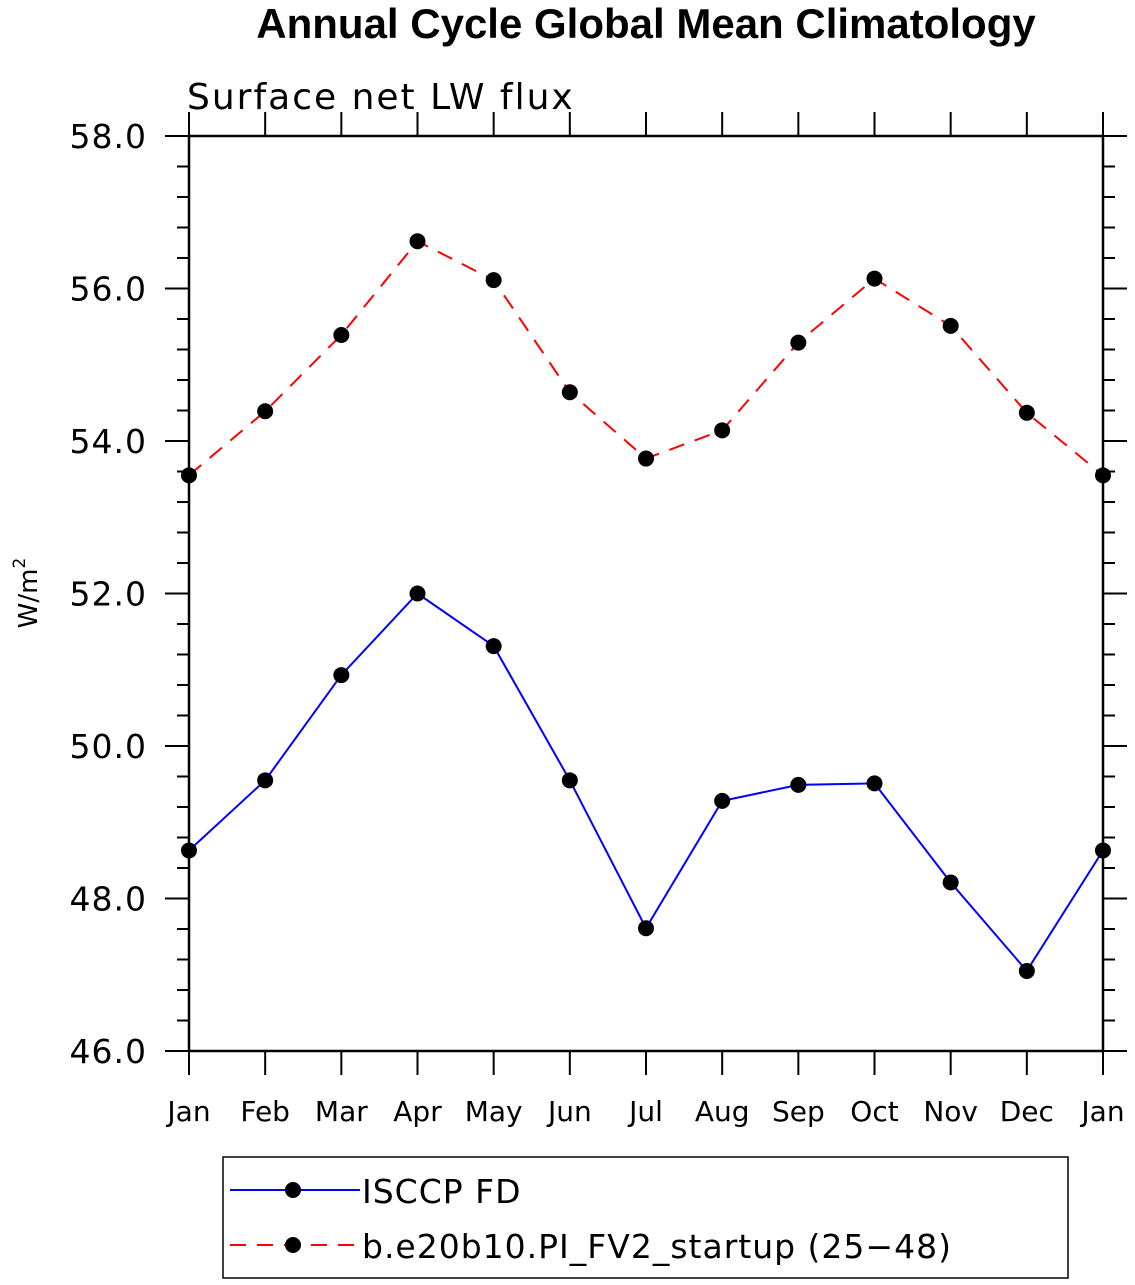 This screenshot has height=1285, width=1135. What do you see at coordinates (657, 1246) in the screenshot?
I see `legend-label-model: b.e20b10.PI_FV2_startup (25−48)` at bounding box center [657, 1246].